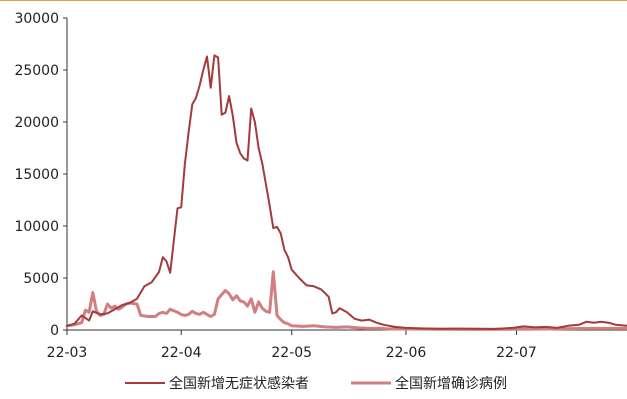 The height and width of the screenshot is (399, 627). What do you see at coordinates (36, 71) in the screenshot?
I see `y-tick-label: 25000` at bounding box center [36, 71].